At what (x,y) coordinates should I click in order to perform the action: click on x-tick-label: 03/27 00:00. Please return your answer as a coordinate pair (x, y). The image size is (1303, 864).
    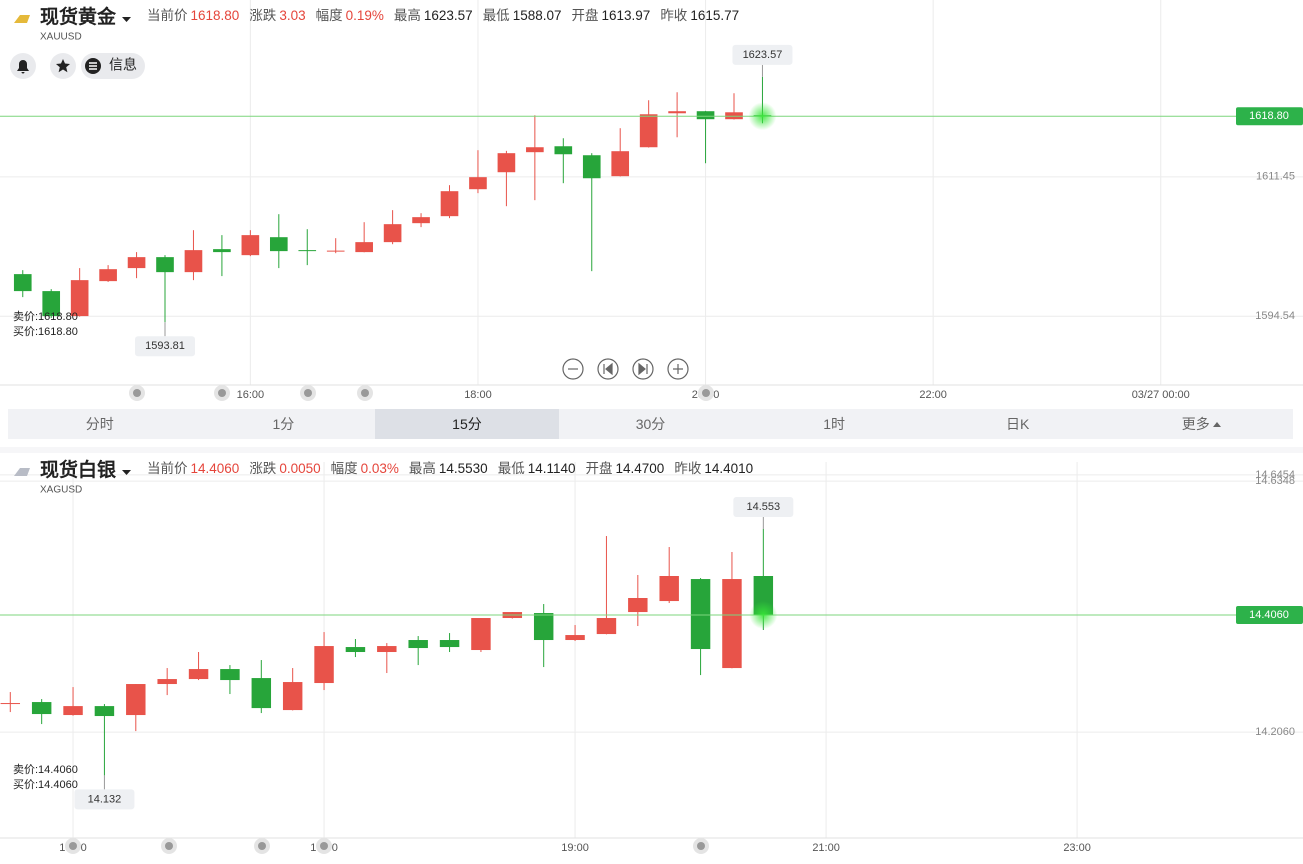
    Looking at the image, I should click on (1161, 395).